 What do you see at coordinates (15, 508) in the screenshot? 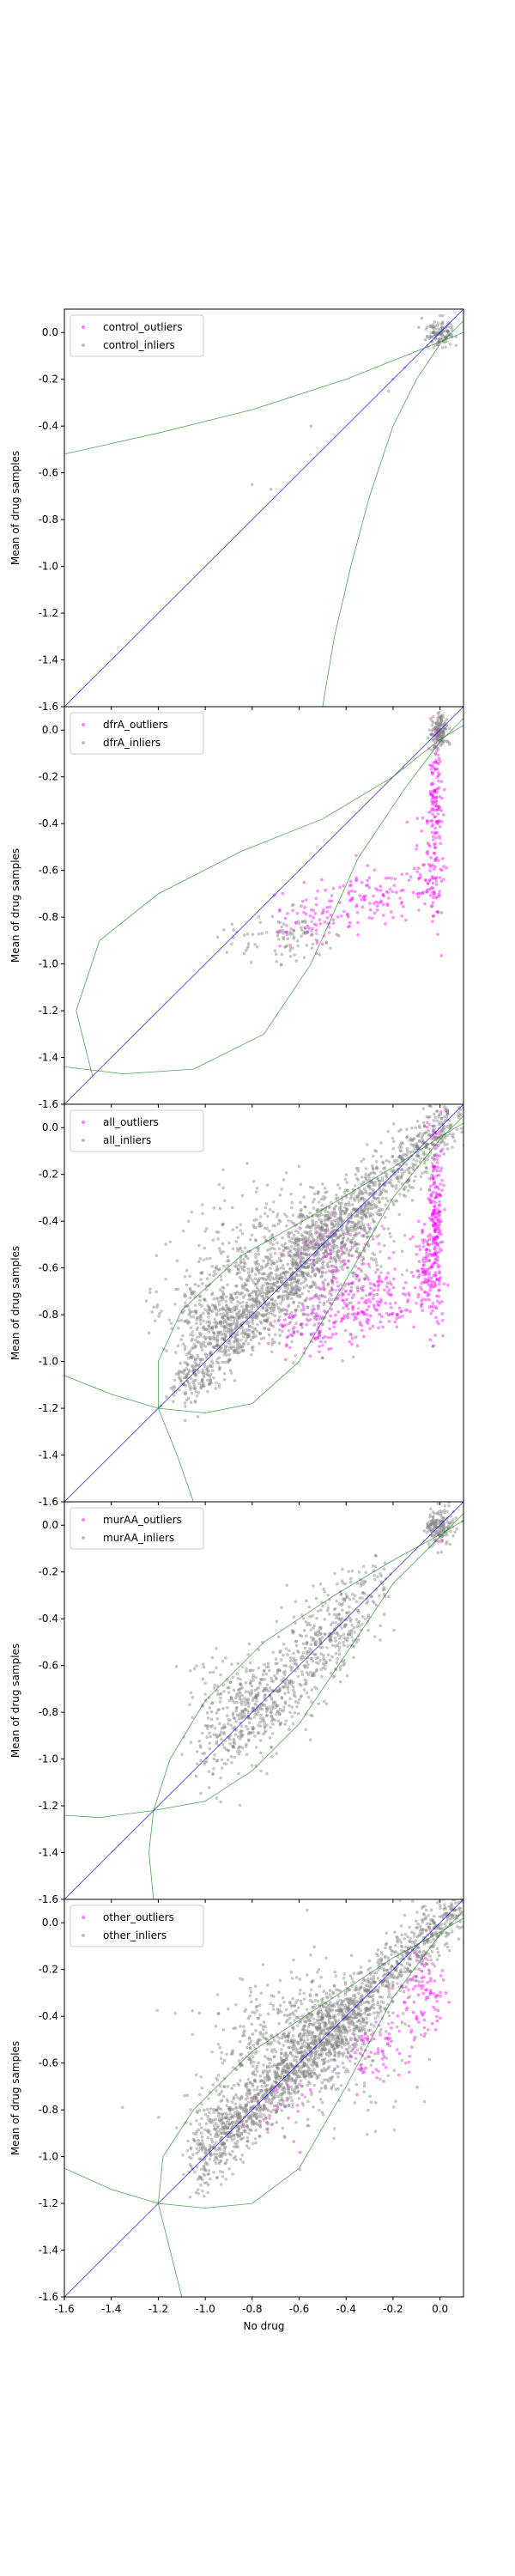
I see `y-axis-label: Mean of drug samples` at bounding box center [15, 508].